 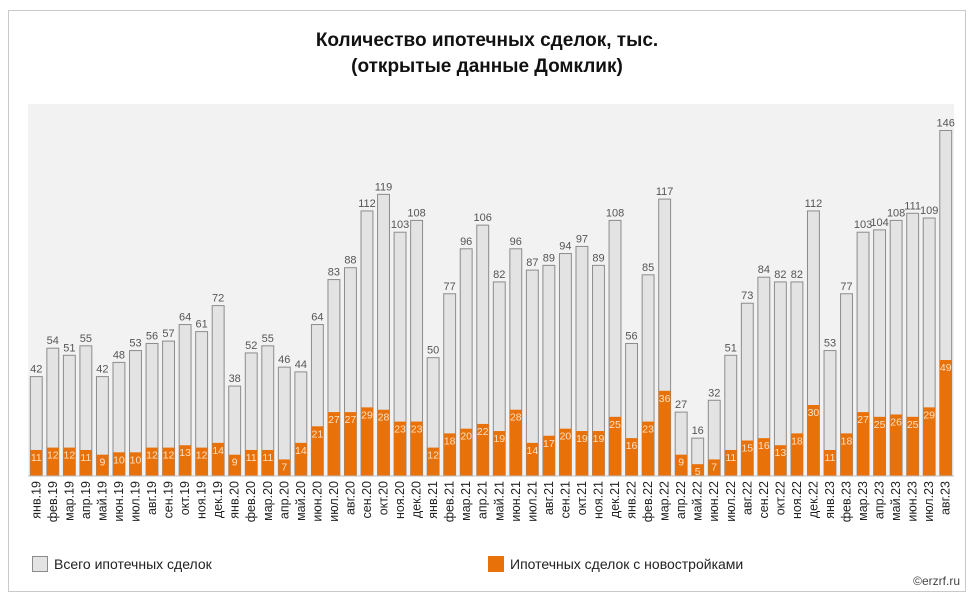 What do you see at coordinates (846, 287) in the screenshot?
I see `data-label-total-фев.23: 77` at bounding box center [846, 287].